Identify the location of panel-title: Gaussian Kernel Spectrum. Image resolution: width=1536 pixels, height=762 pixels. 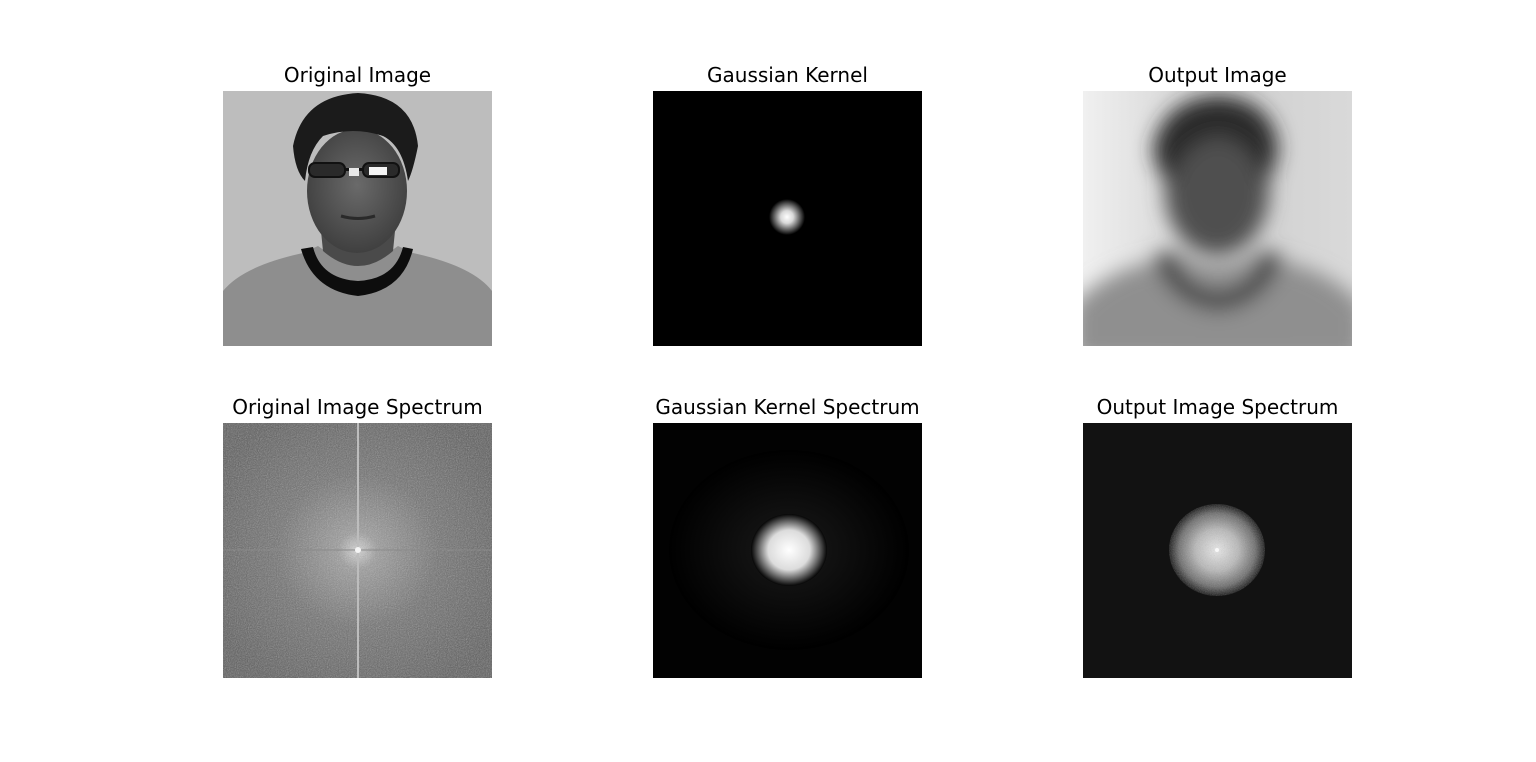
(787, 407).